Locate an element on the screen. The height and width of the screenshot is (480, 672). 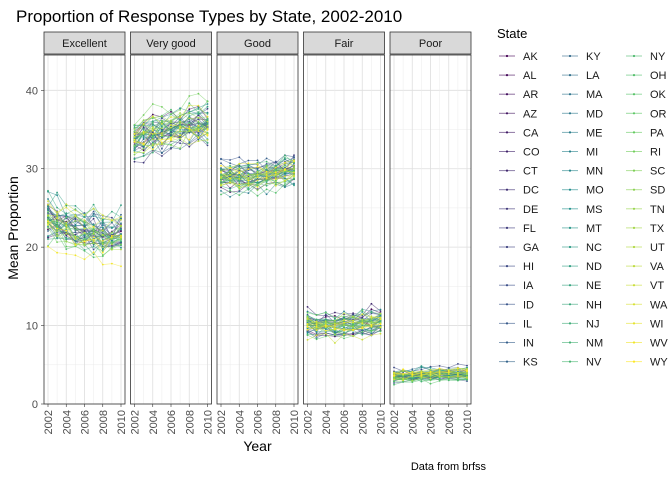
data-point-NY is located at coordinates (448, 380).